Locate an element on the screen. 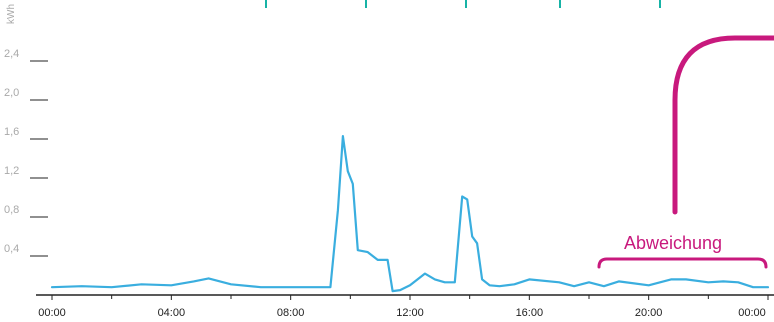 The width and height of the screenshot is (774, 322). y-tick-label: 0,8 is located at coordinates (11, 210).